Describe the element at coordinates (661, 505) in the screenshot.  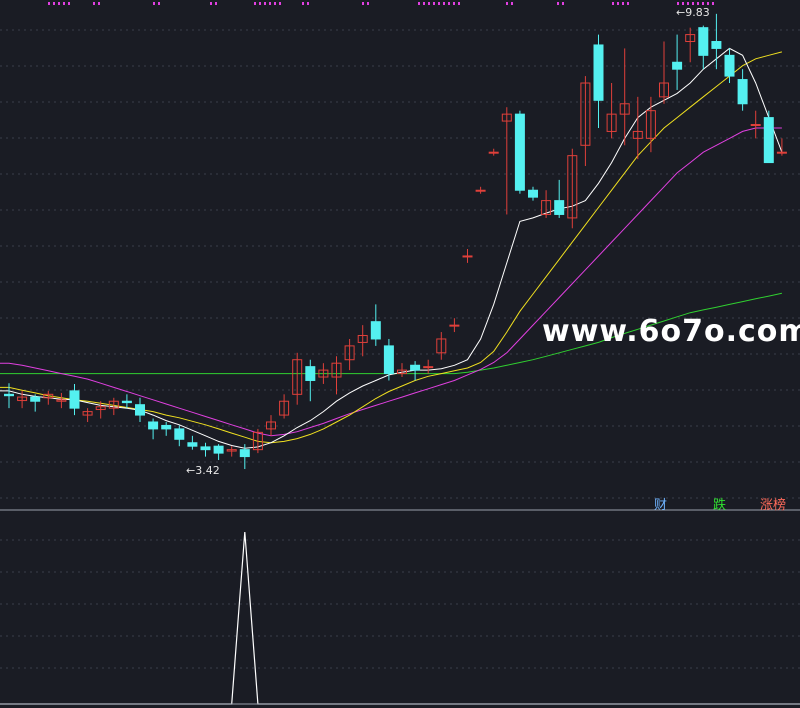
I see `indicator-tag-cai: 财` at that location.